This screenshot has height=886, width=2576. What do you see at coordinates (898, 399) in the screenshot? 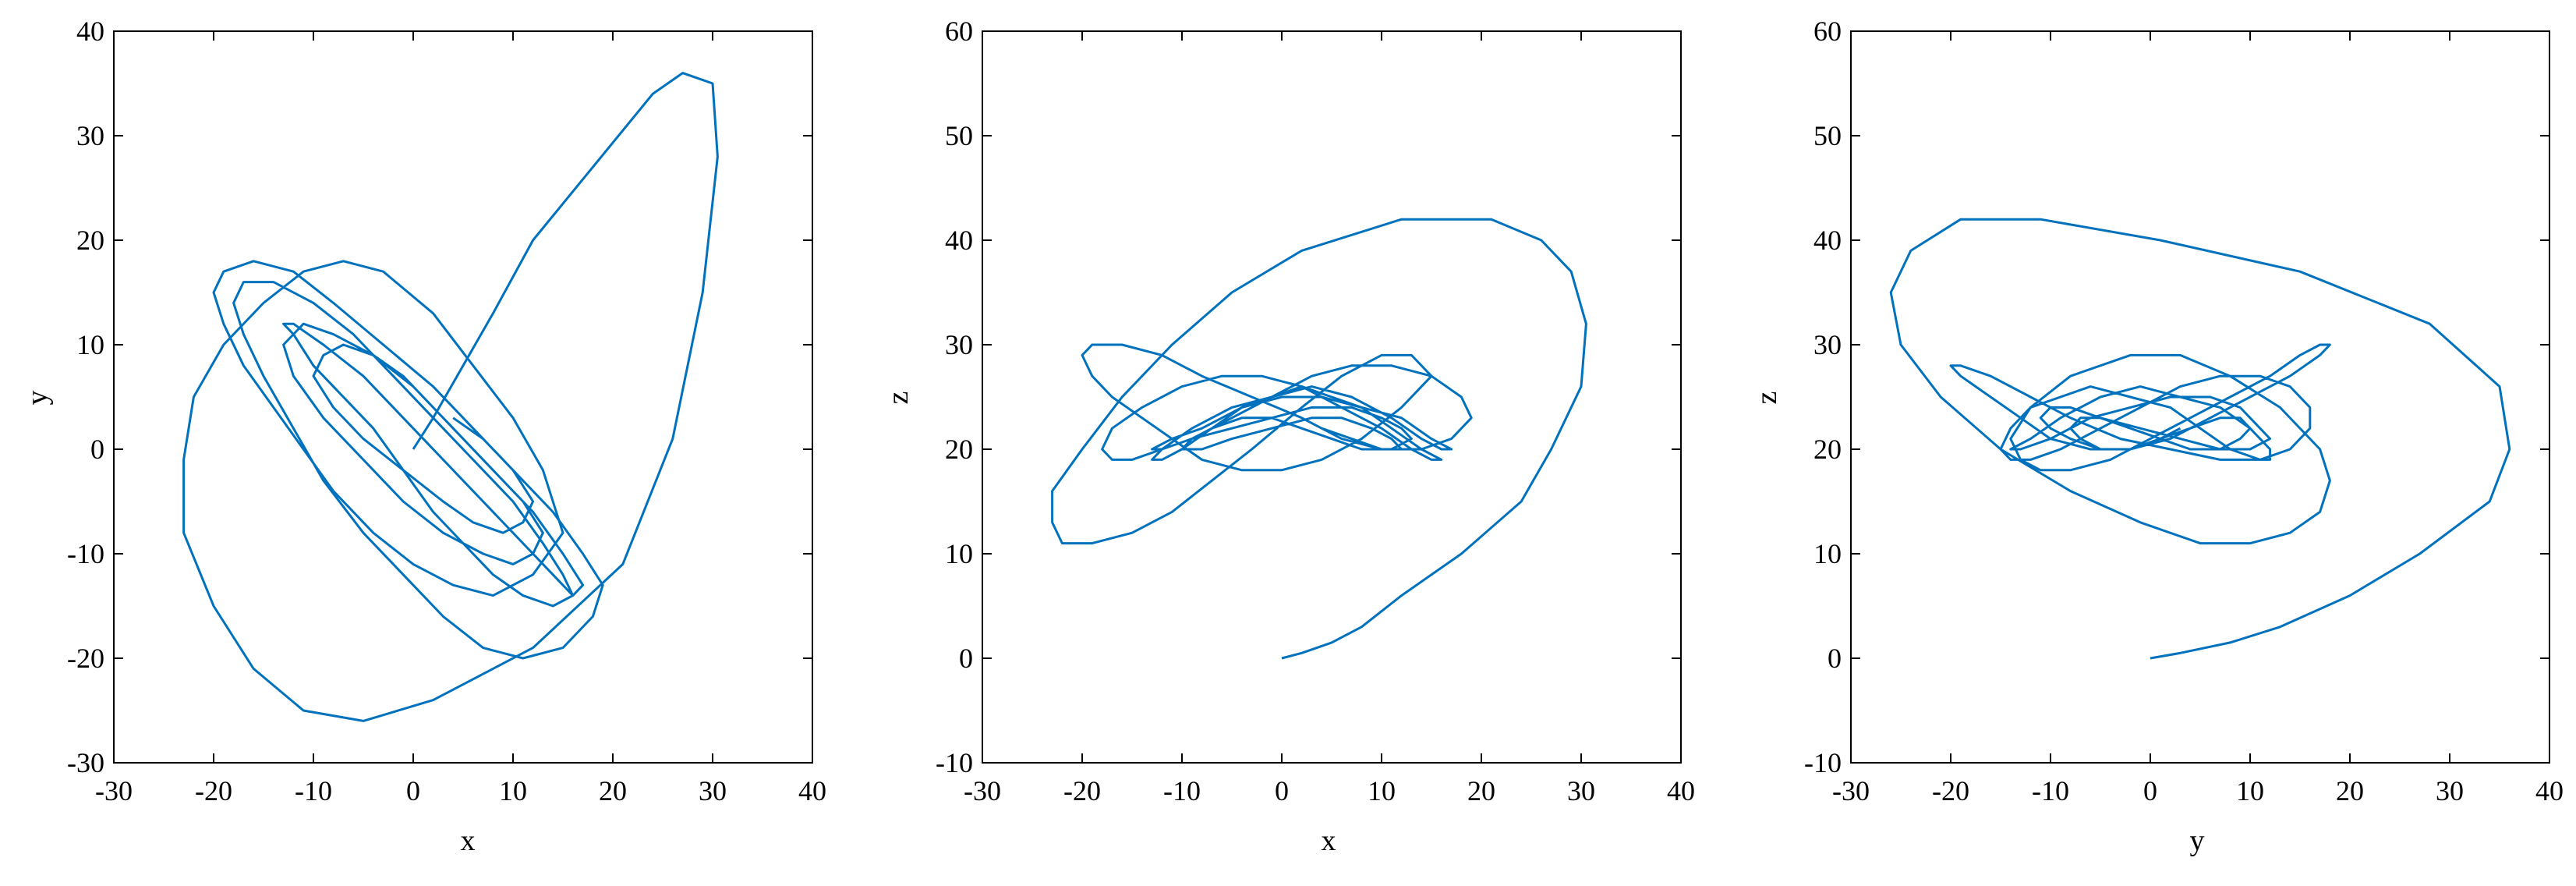
I see `ylabel-panel-2: z` at bounding box center [898, 399].